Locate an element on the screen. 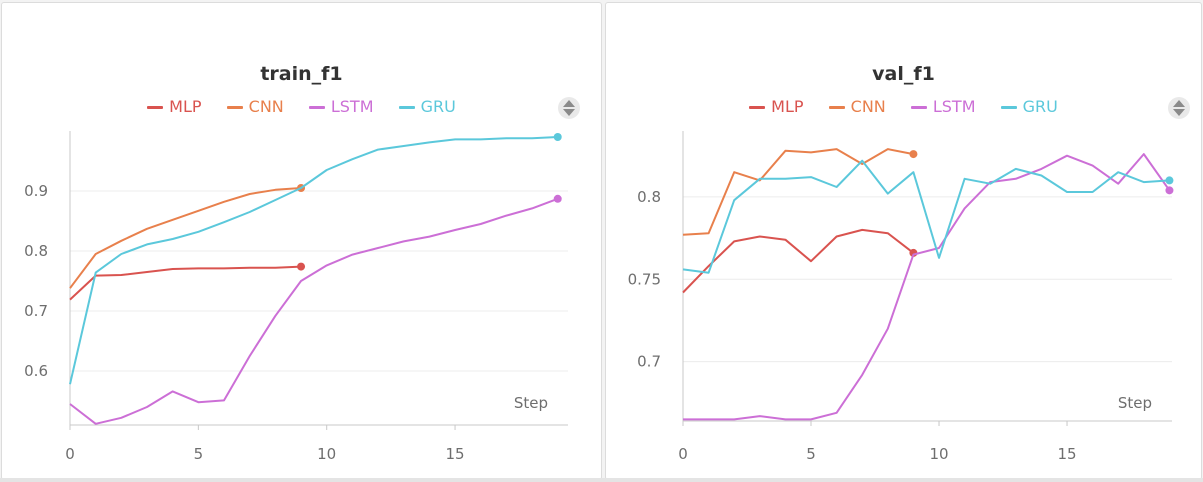 The height and width of the screenshot is (482, 1203). y-tick-label: 0.9 is located at coordinates (36, 191).